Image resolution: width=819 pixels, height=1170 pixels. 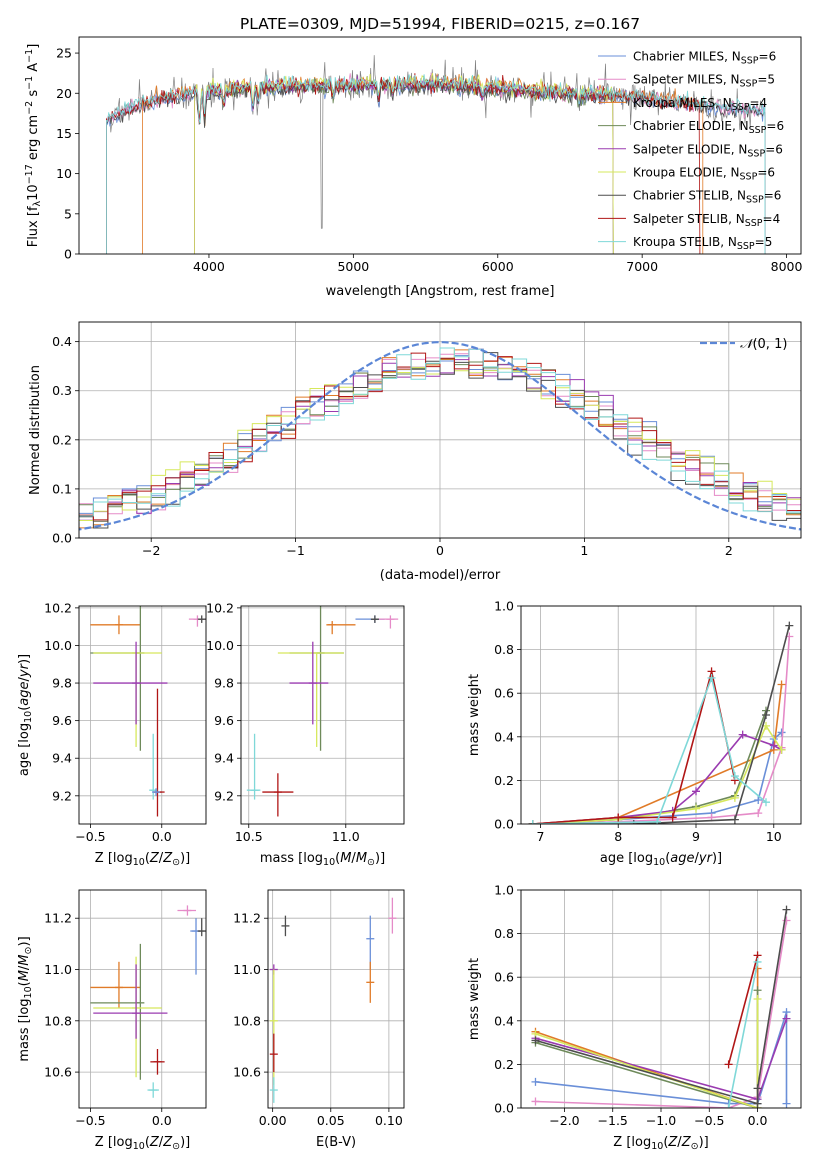 What do you see at coordinates (440, 291) in the screenshot?
I see `x-axis-label: wavelength [Angstrom, rest frame]` at bounding box center [440, 291].